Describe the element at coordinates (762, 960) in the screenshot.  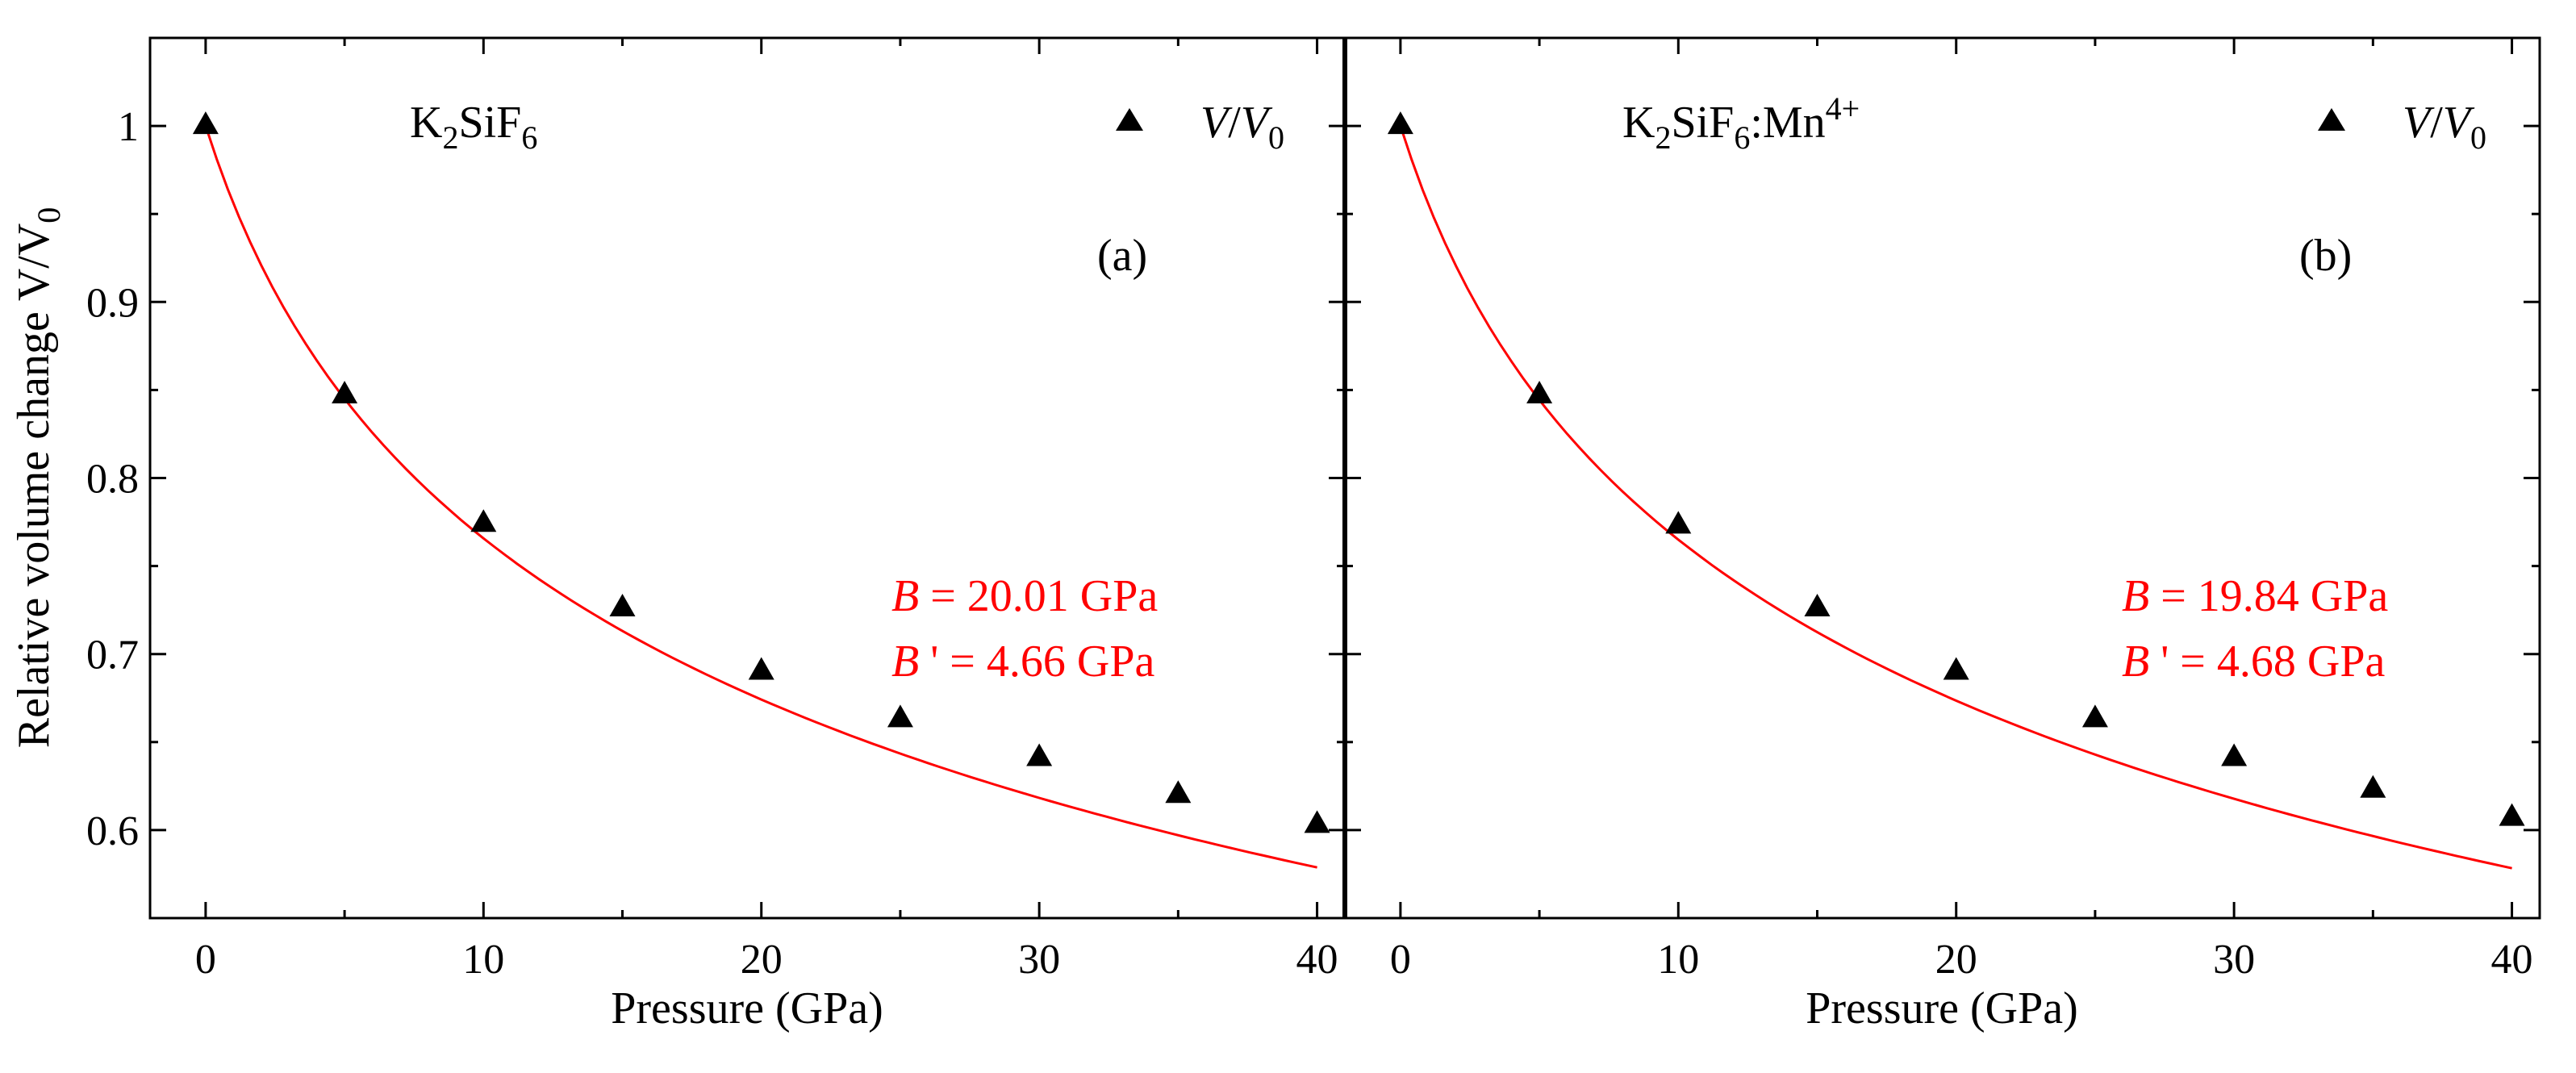
I see `panel-a-x-tick-label: 20` at that location.